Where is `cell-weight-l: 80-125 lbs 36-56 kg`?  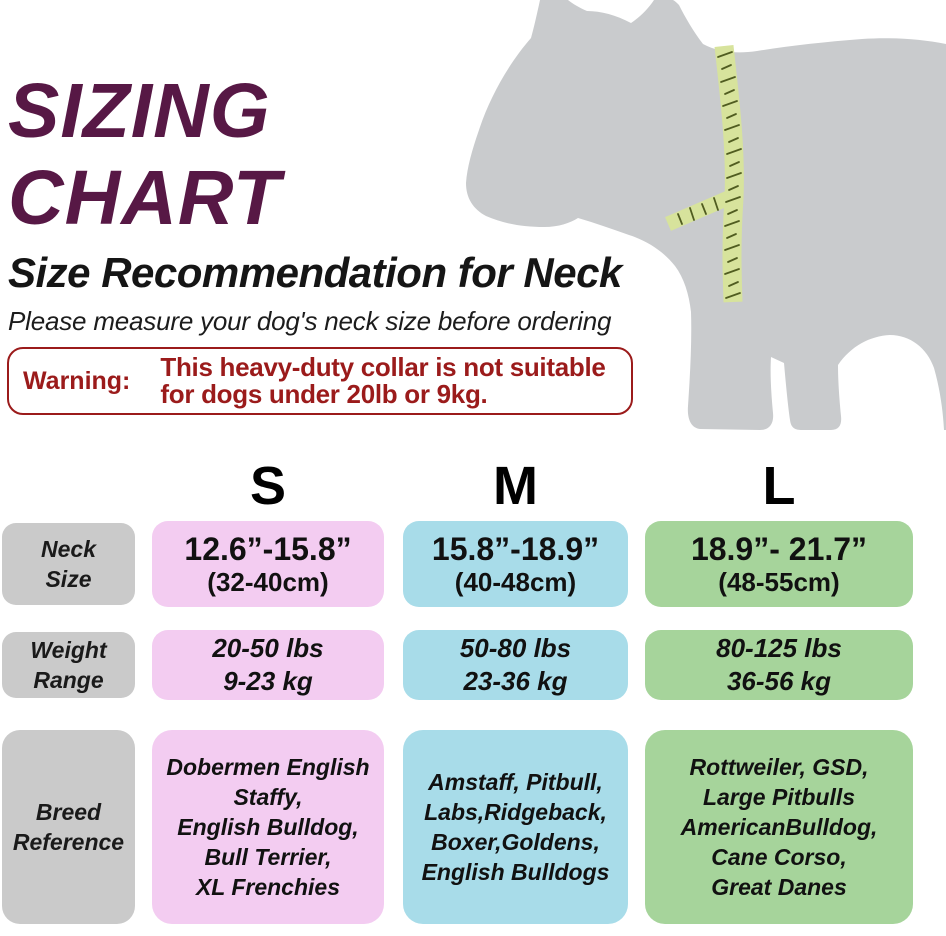 cell-weight-l: 80-125 lbs 36-56 kg is located at coordinates (779, 665).